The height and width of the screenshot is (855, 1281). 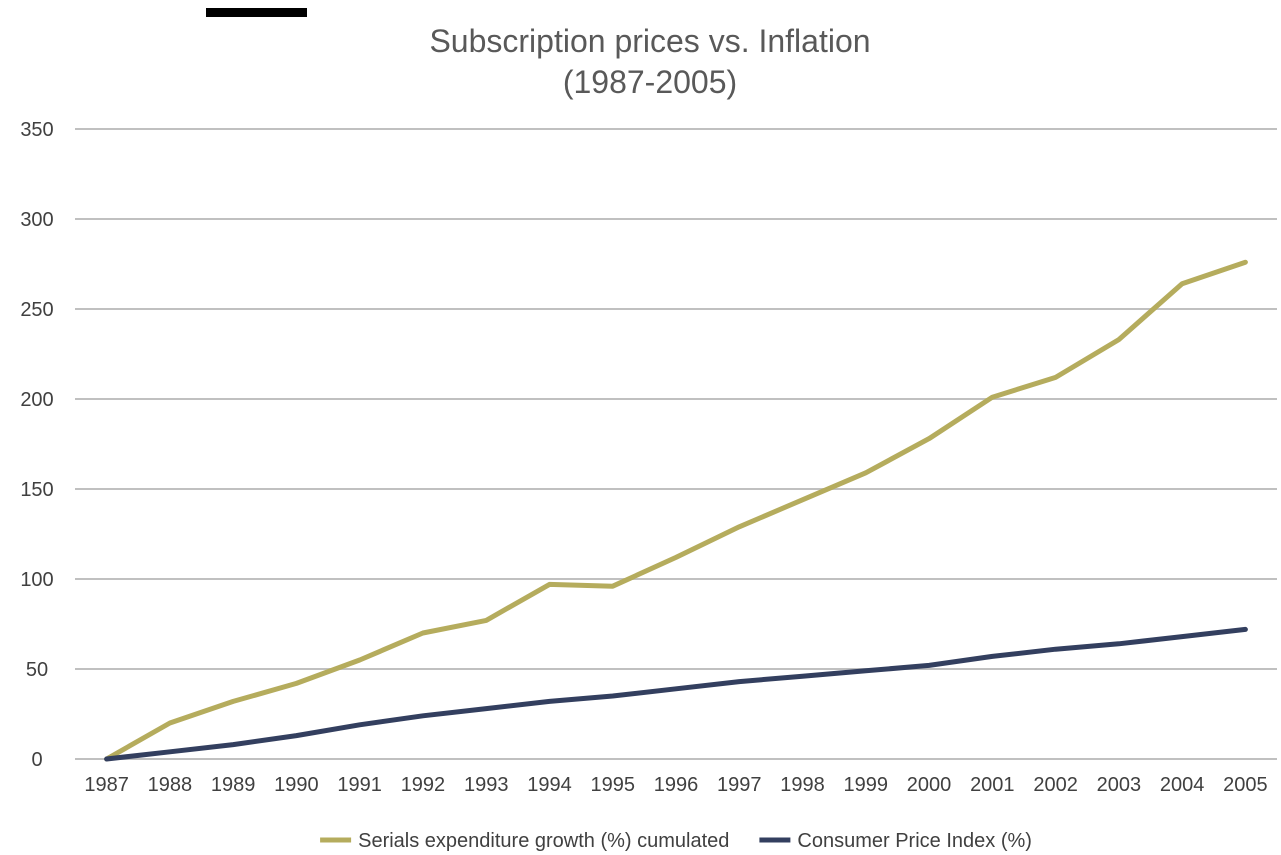 I want to click on x-tick-label: 1998, so click(x=802, y=785).